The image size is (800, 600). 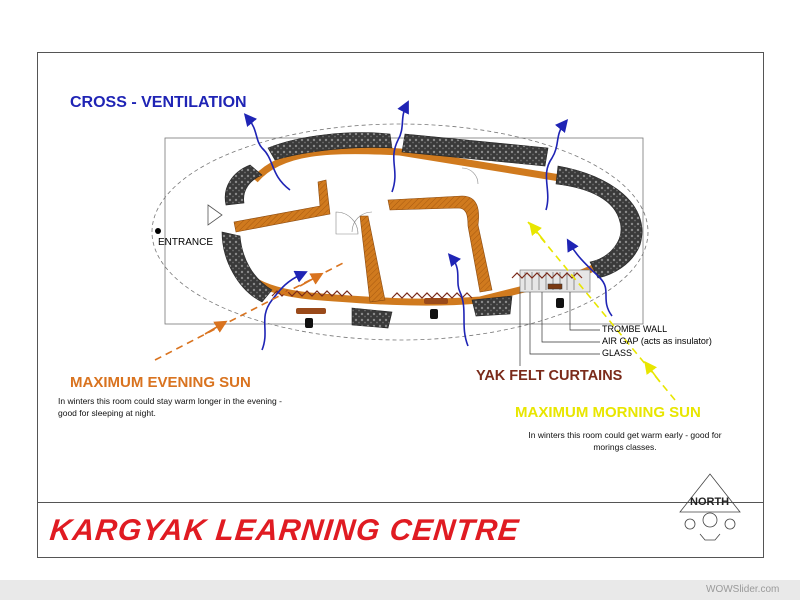 I want to click on watermark: WOWSlider.com, so click(x=743, y=589).